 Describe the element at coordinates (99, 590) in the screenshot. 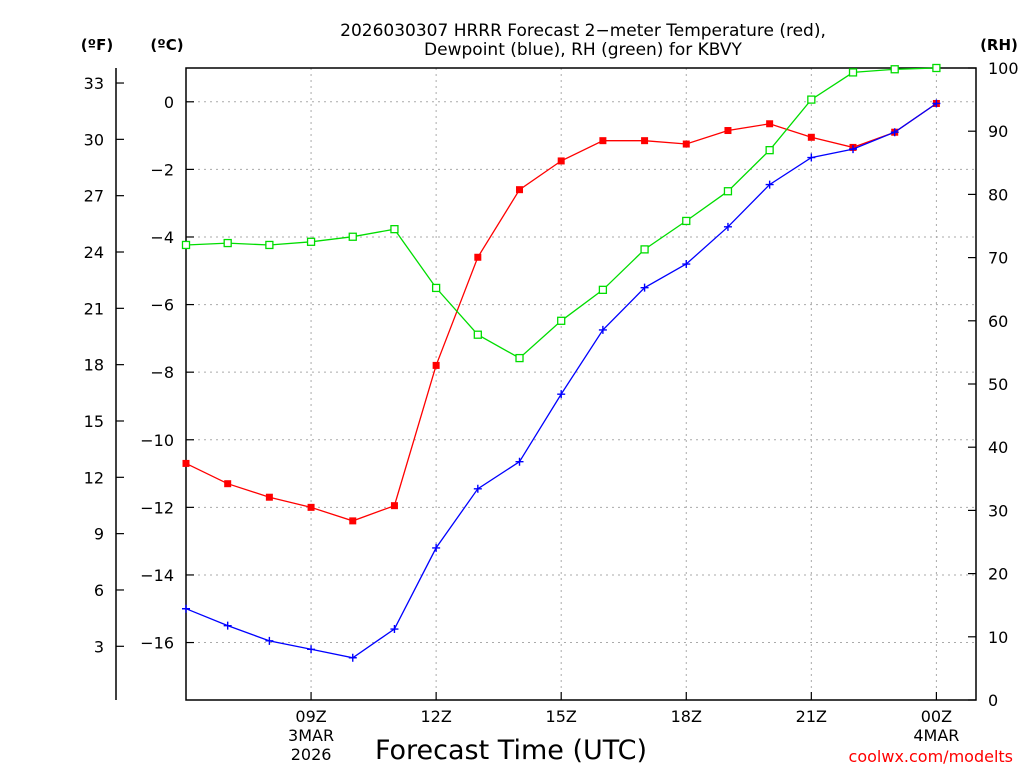

I see `fahrenheit-tick-label: 6` at that location.